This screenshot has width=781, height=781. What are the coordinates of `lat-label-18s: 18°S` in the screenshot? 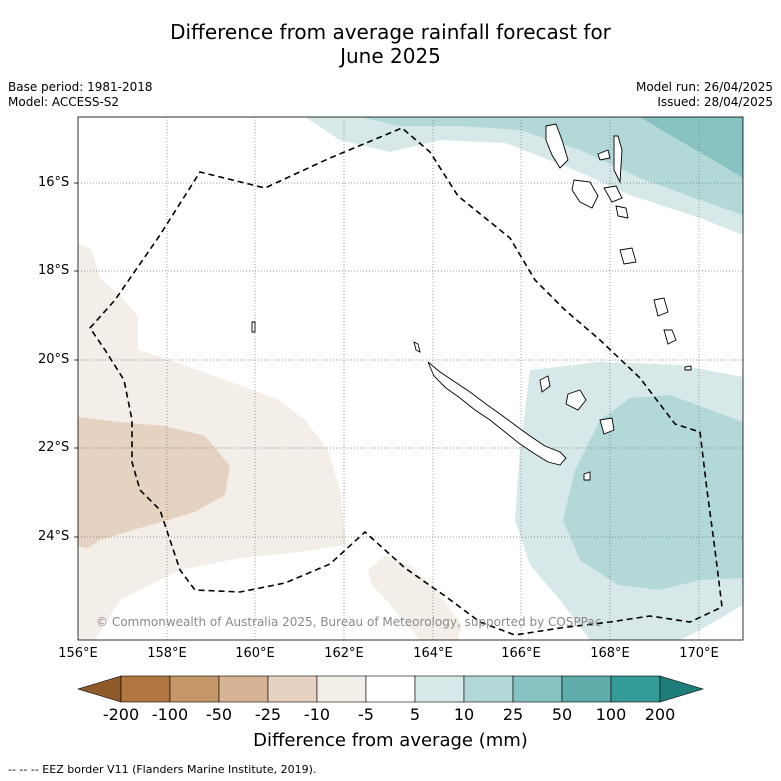 It's located at (54, 270).